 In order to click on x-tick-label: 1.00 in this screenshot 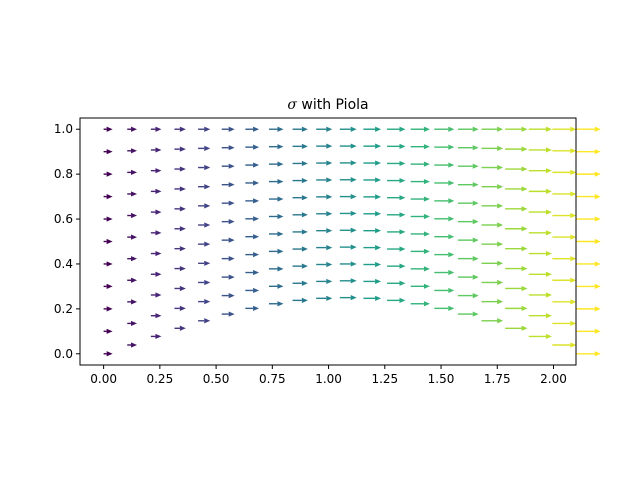, I will do `click(328, 379)`.